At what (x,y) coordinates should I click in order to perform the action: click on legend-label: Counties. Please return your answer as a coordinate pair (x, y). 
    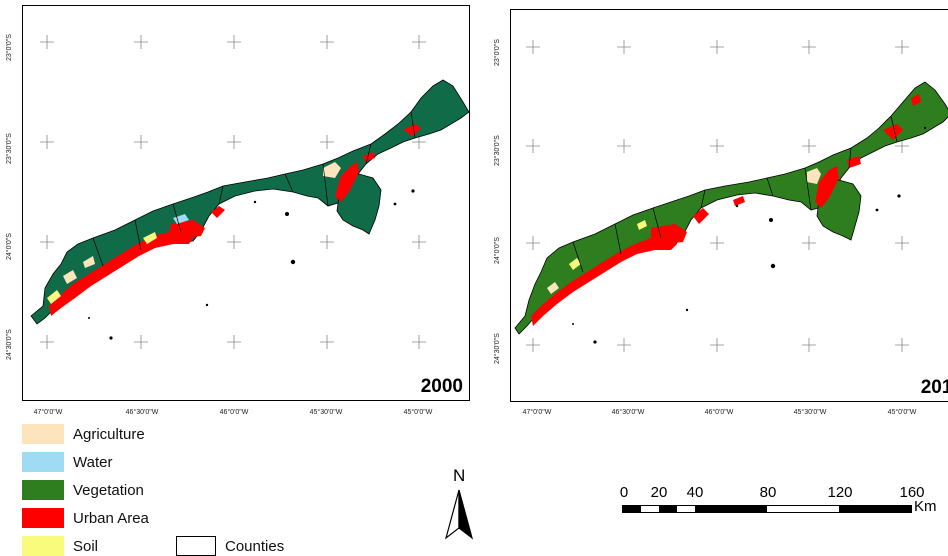
    Looking at the image, I should click on (255, 546).